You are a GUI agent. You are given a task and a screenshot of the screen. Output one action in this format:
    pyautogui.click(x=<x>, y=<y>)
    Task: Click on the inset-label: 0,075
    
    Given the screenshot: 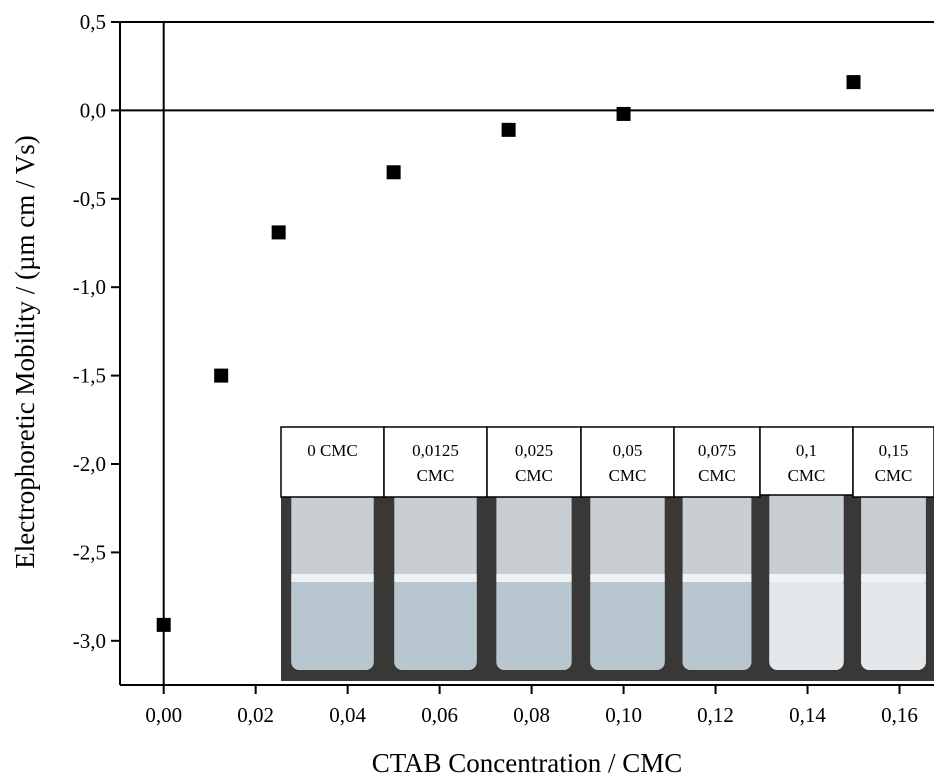 What is the action you would take?
    pyautogui.click(x=717, y=450)
    